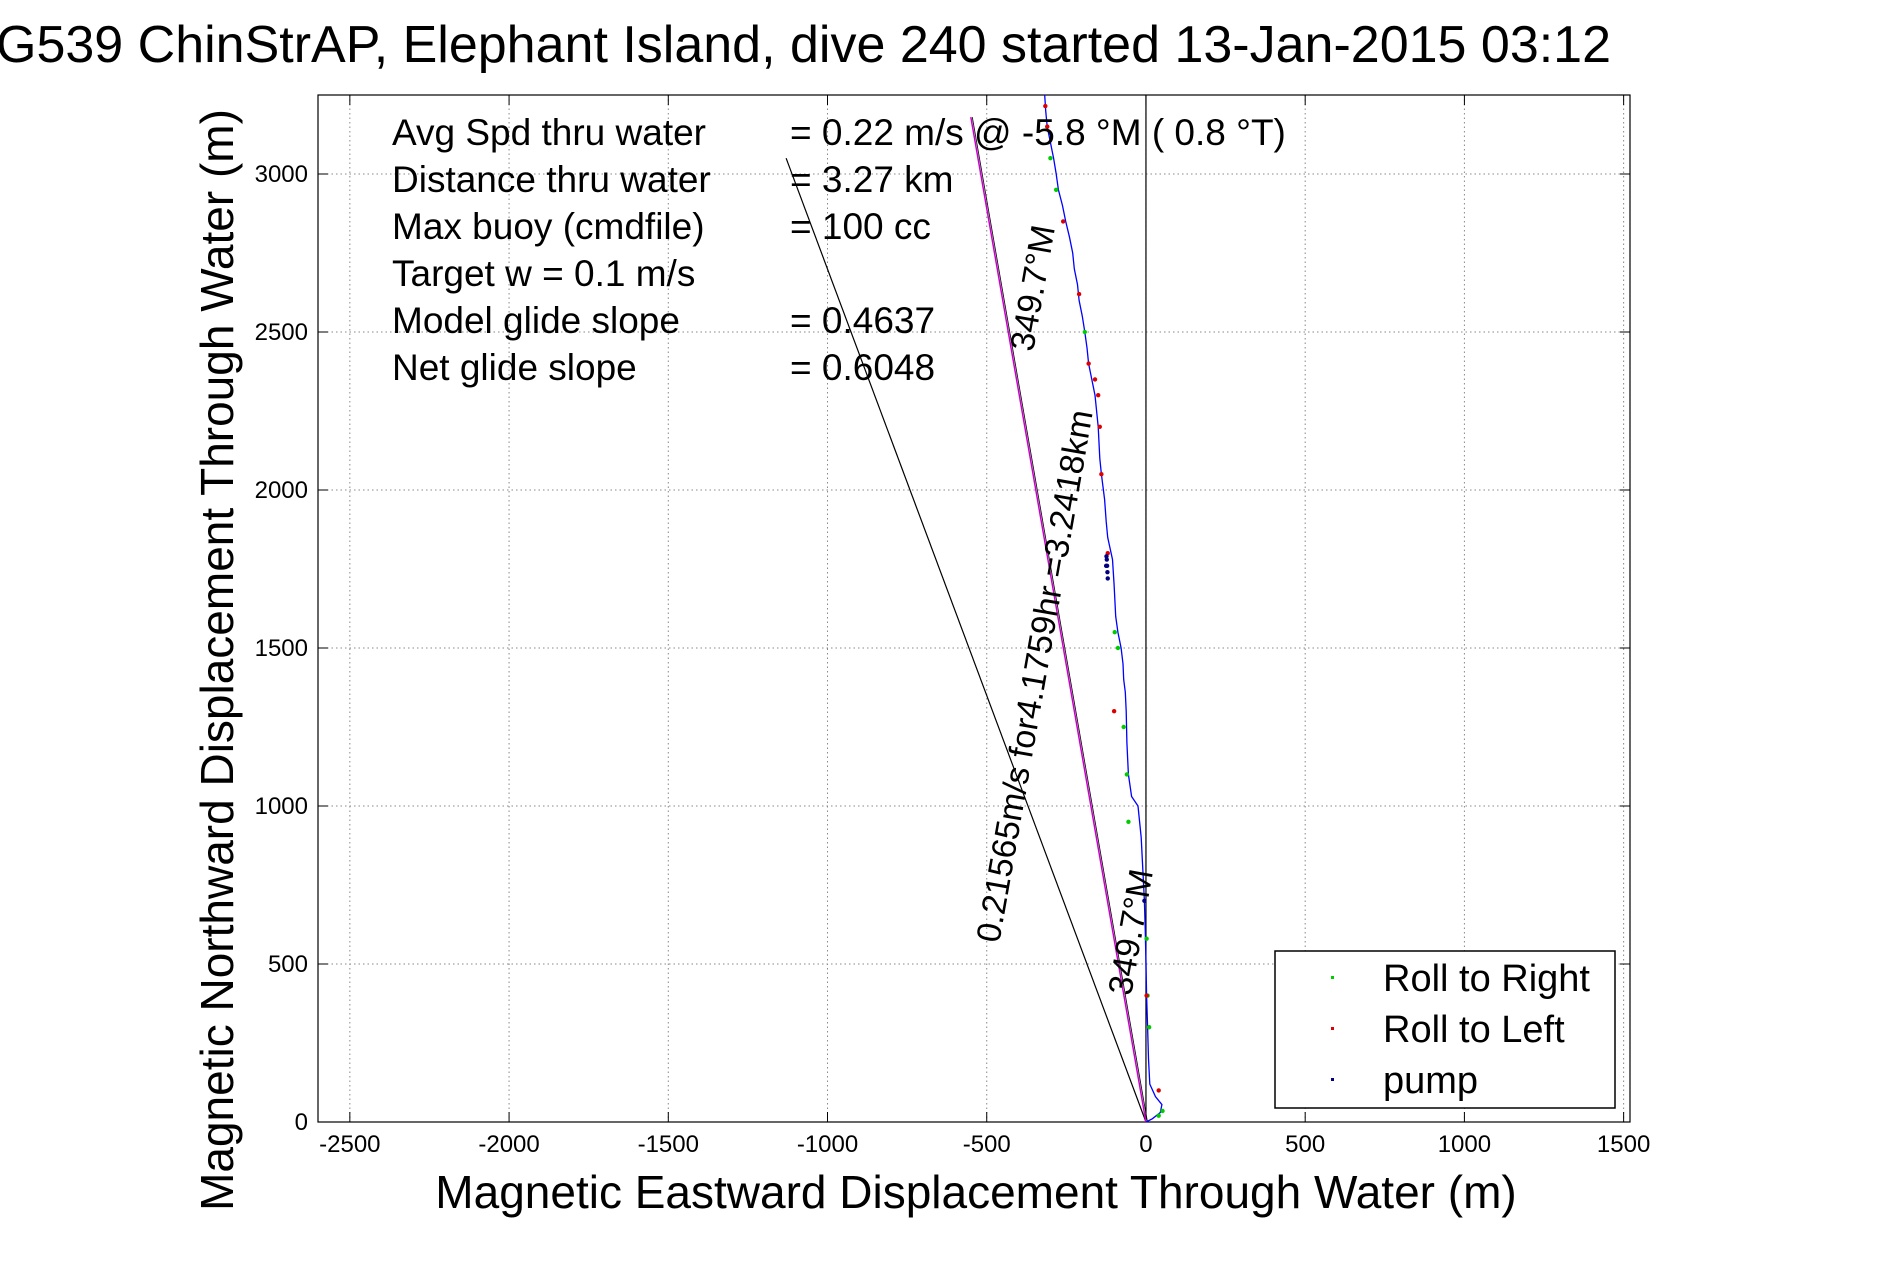 The image size is (1891, 1262). What do you see at coordinates (872, 179) in the screenshot?
I see `distance-value: = 3.27 km` at bounding box center [872, 179].